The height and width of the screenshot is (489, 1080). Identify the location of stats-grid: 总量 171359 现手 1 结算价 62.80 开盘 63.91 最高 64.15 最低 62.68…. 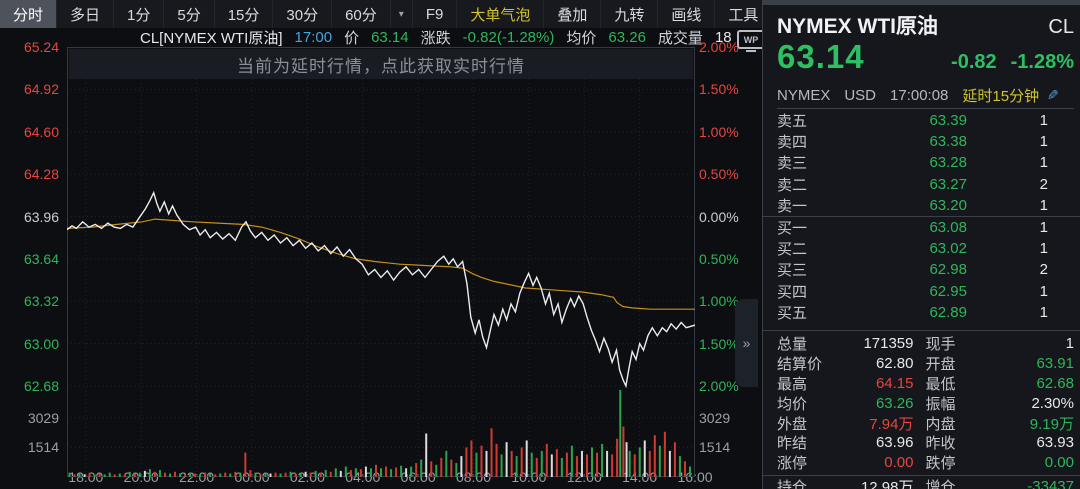
(921, 409).